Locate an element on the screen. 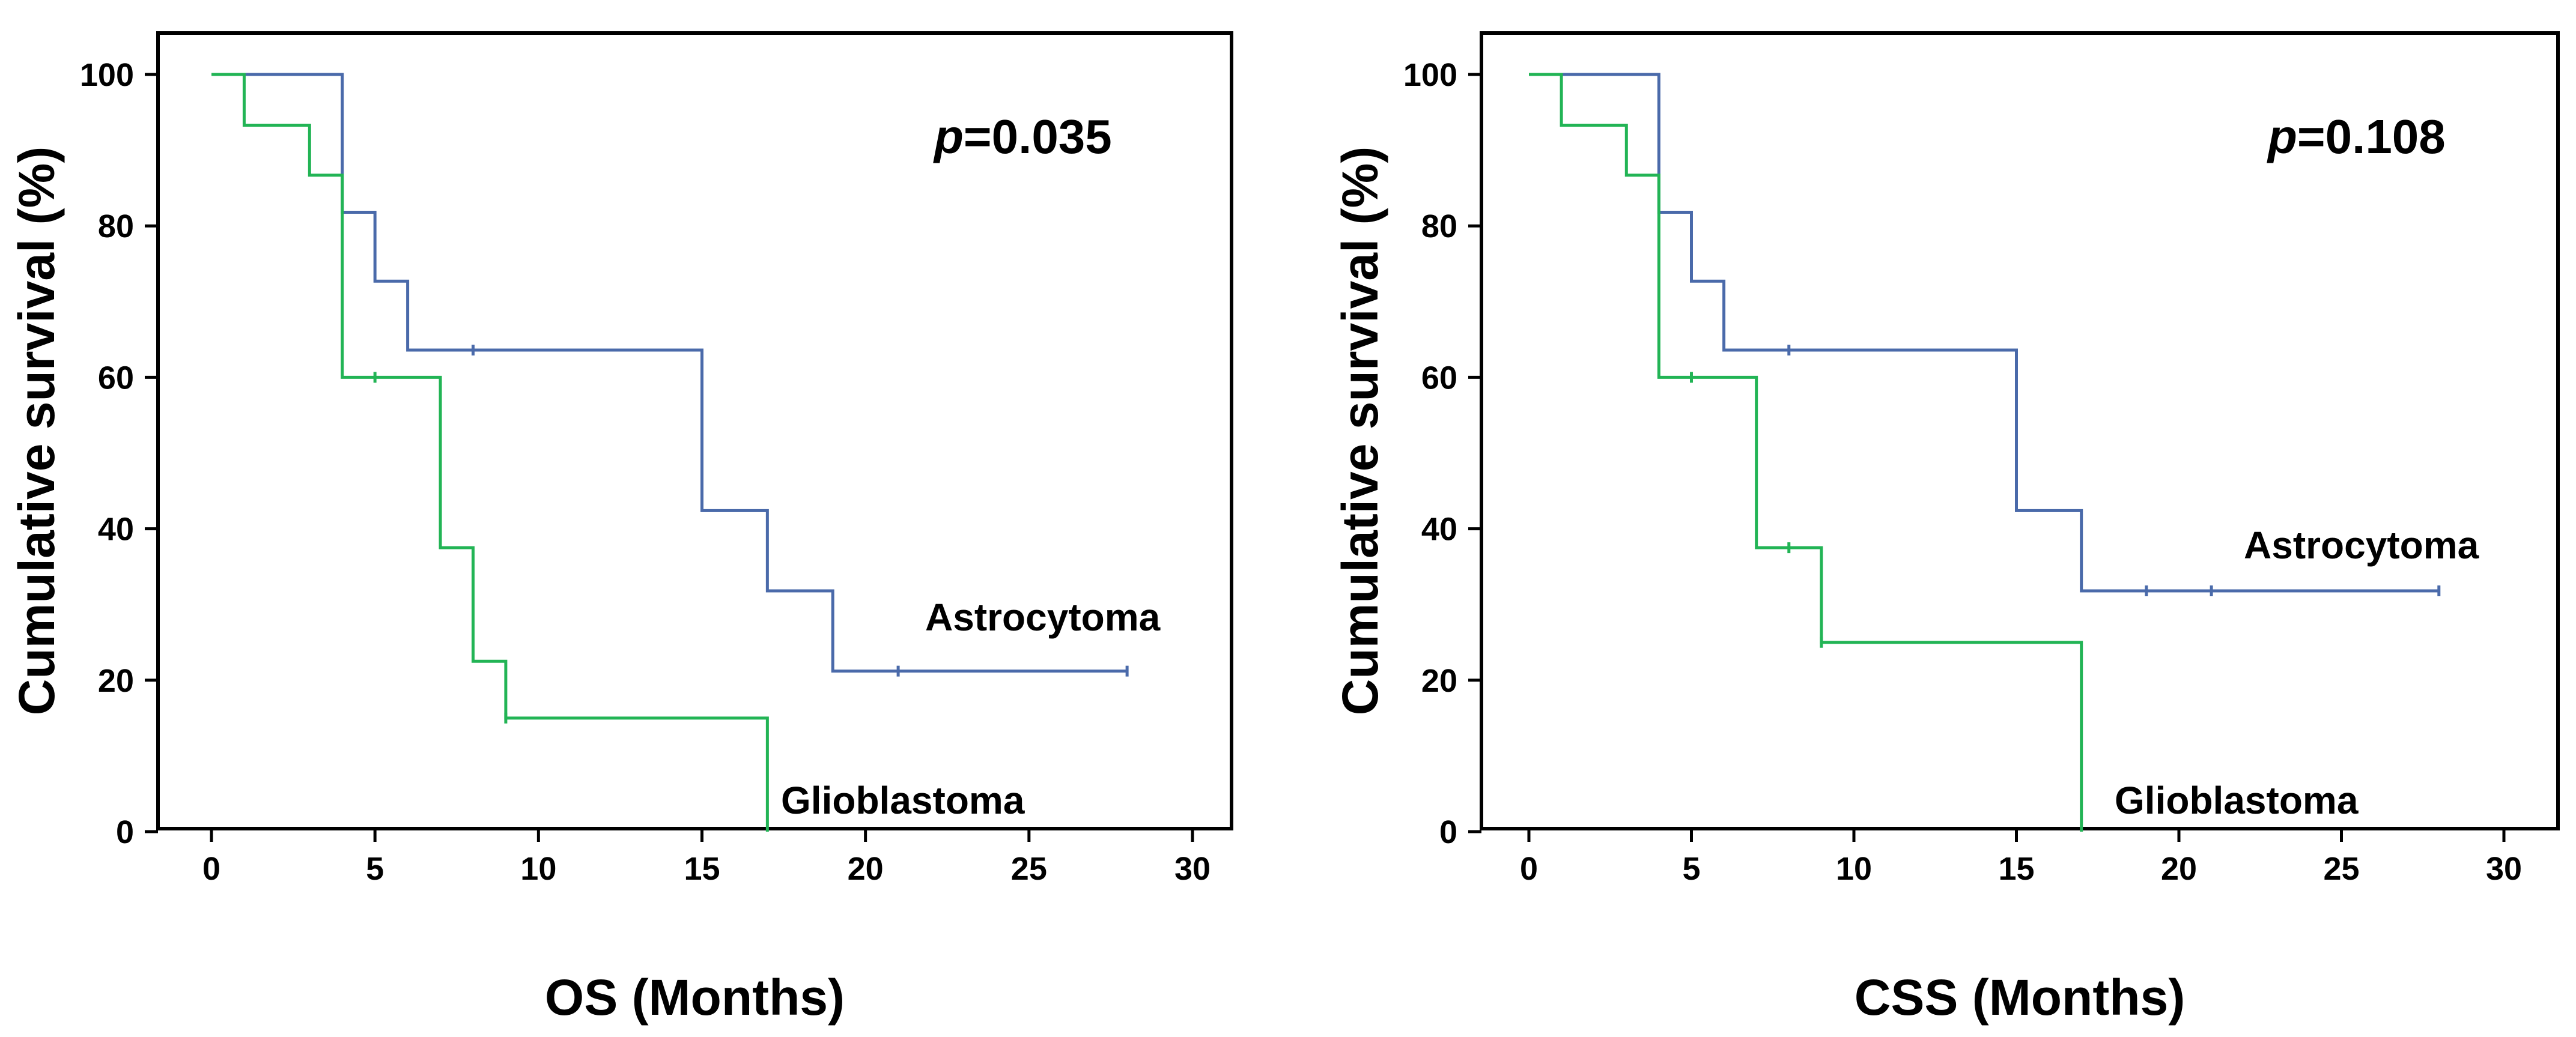 Image resolution: width=2576 pixels, height=1037 pixels. p-value-label: p=0.035 is located at coordinates (1023, 136).